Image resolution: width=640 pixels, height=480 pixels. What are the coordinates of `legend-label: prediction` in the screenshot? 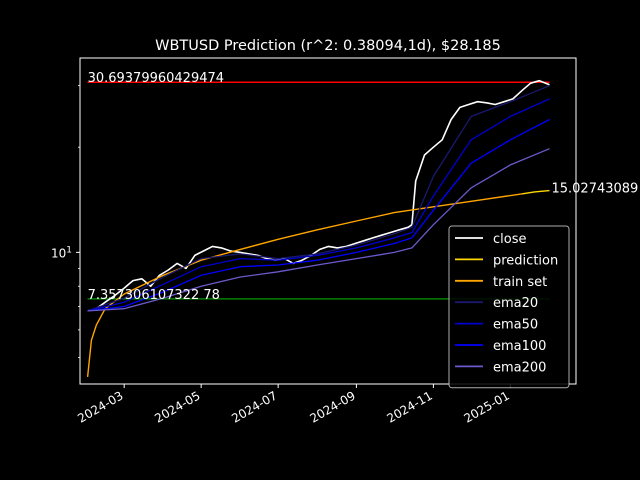 It's located at (525, 260).